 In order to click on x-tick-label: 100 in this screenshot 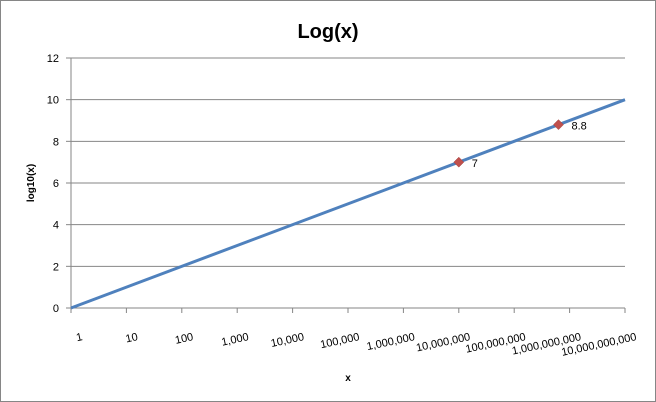, I will do `click(184, 339)`.